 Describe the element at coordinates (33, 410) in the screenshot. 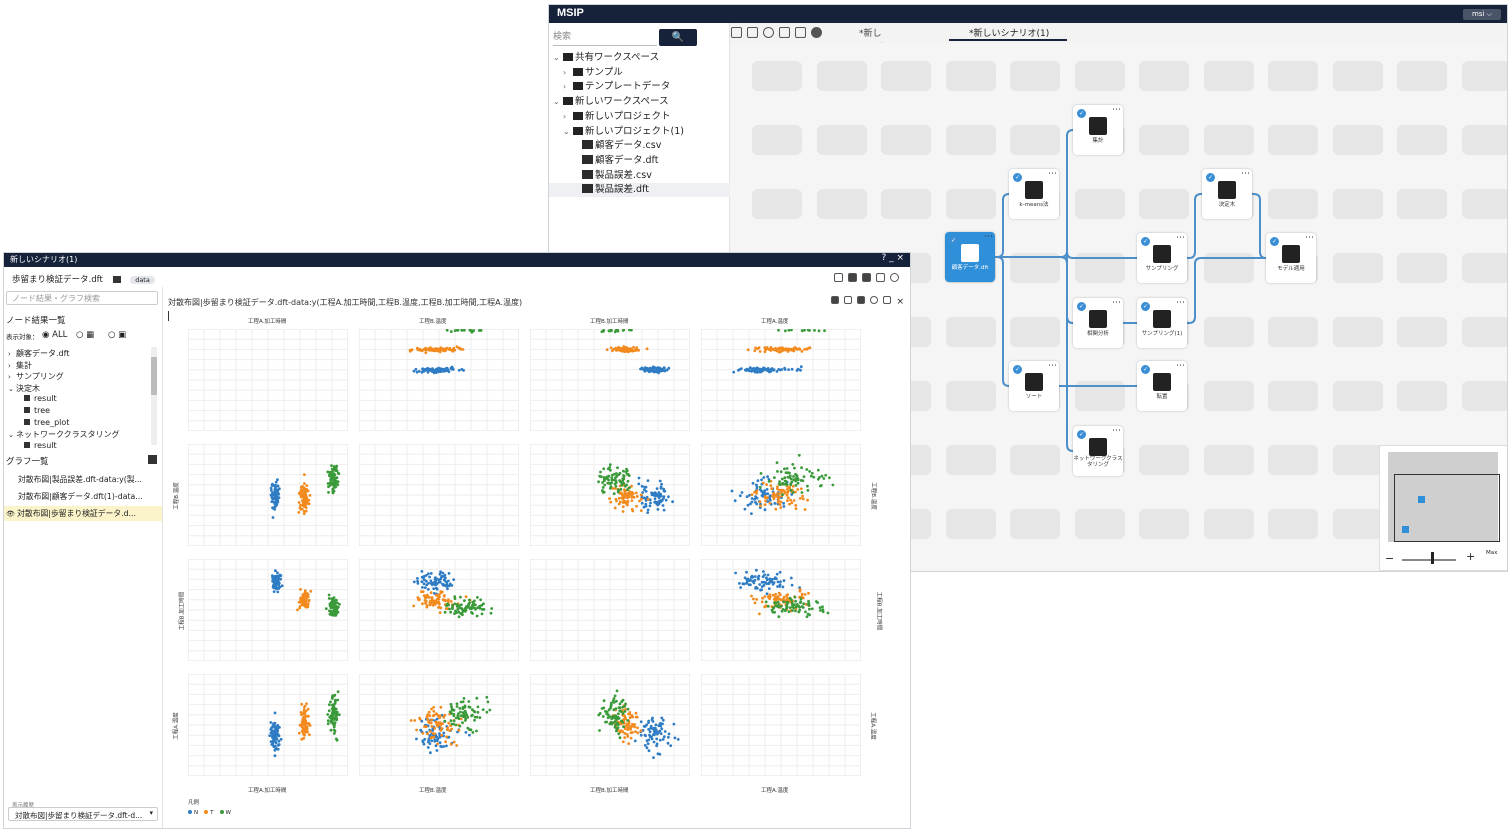

I see `node-result-item: tree` at that location.